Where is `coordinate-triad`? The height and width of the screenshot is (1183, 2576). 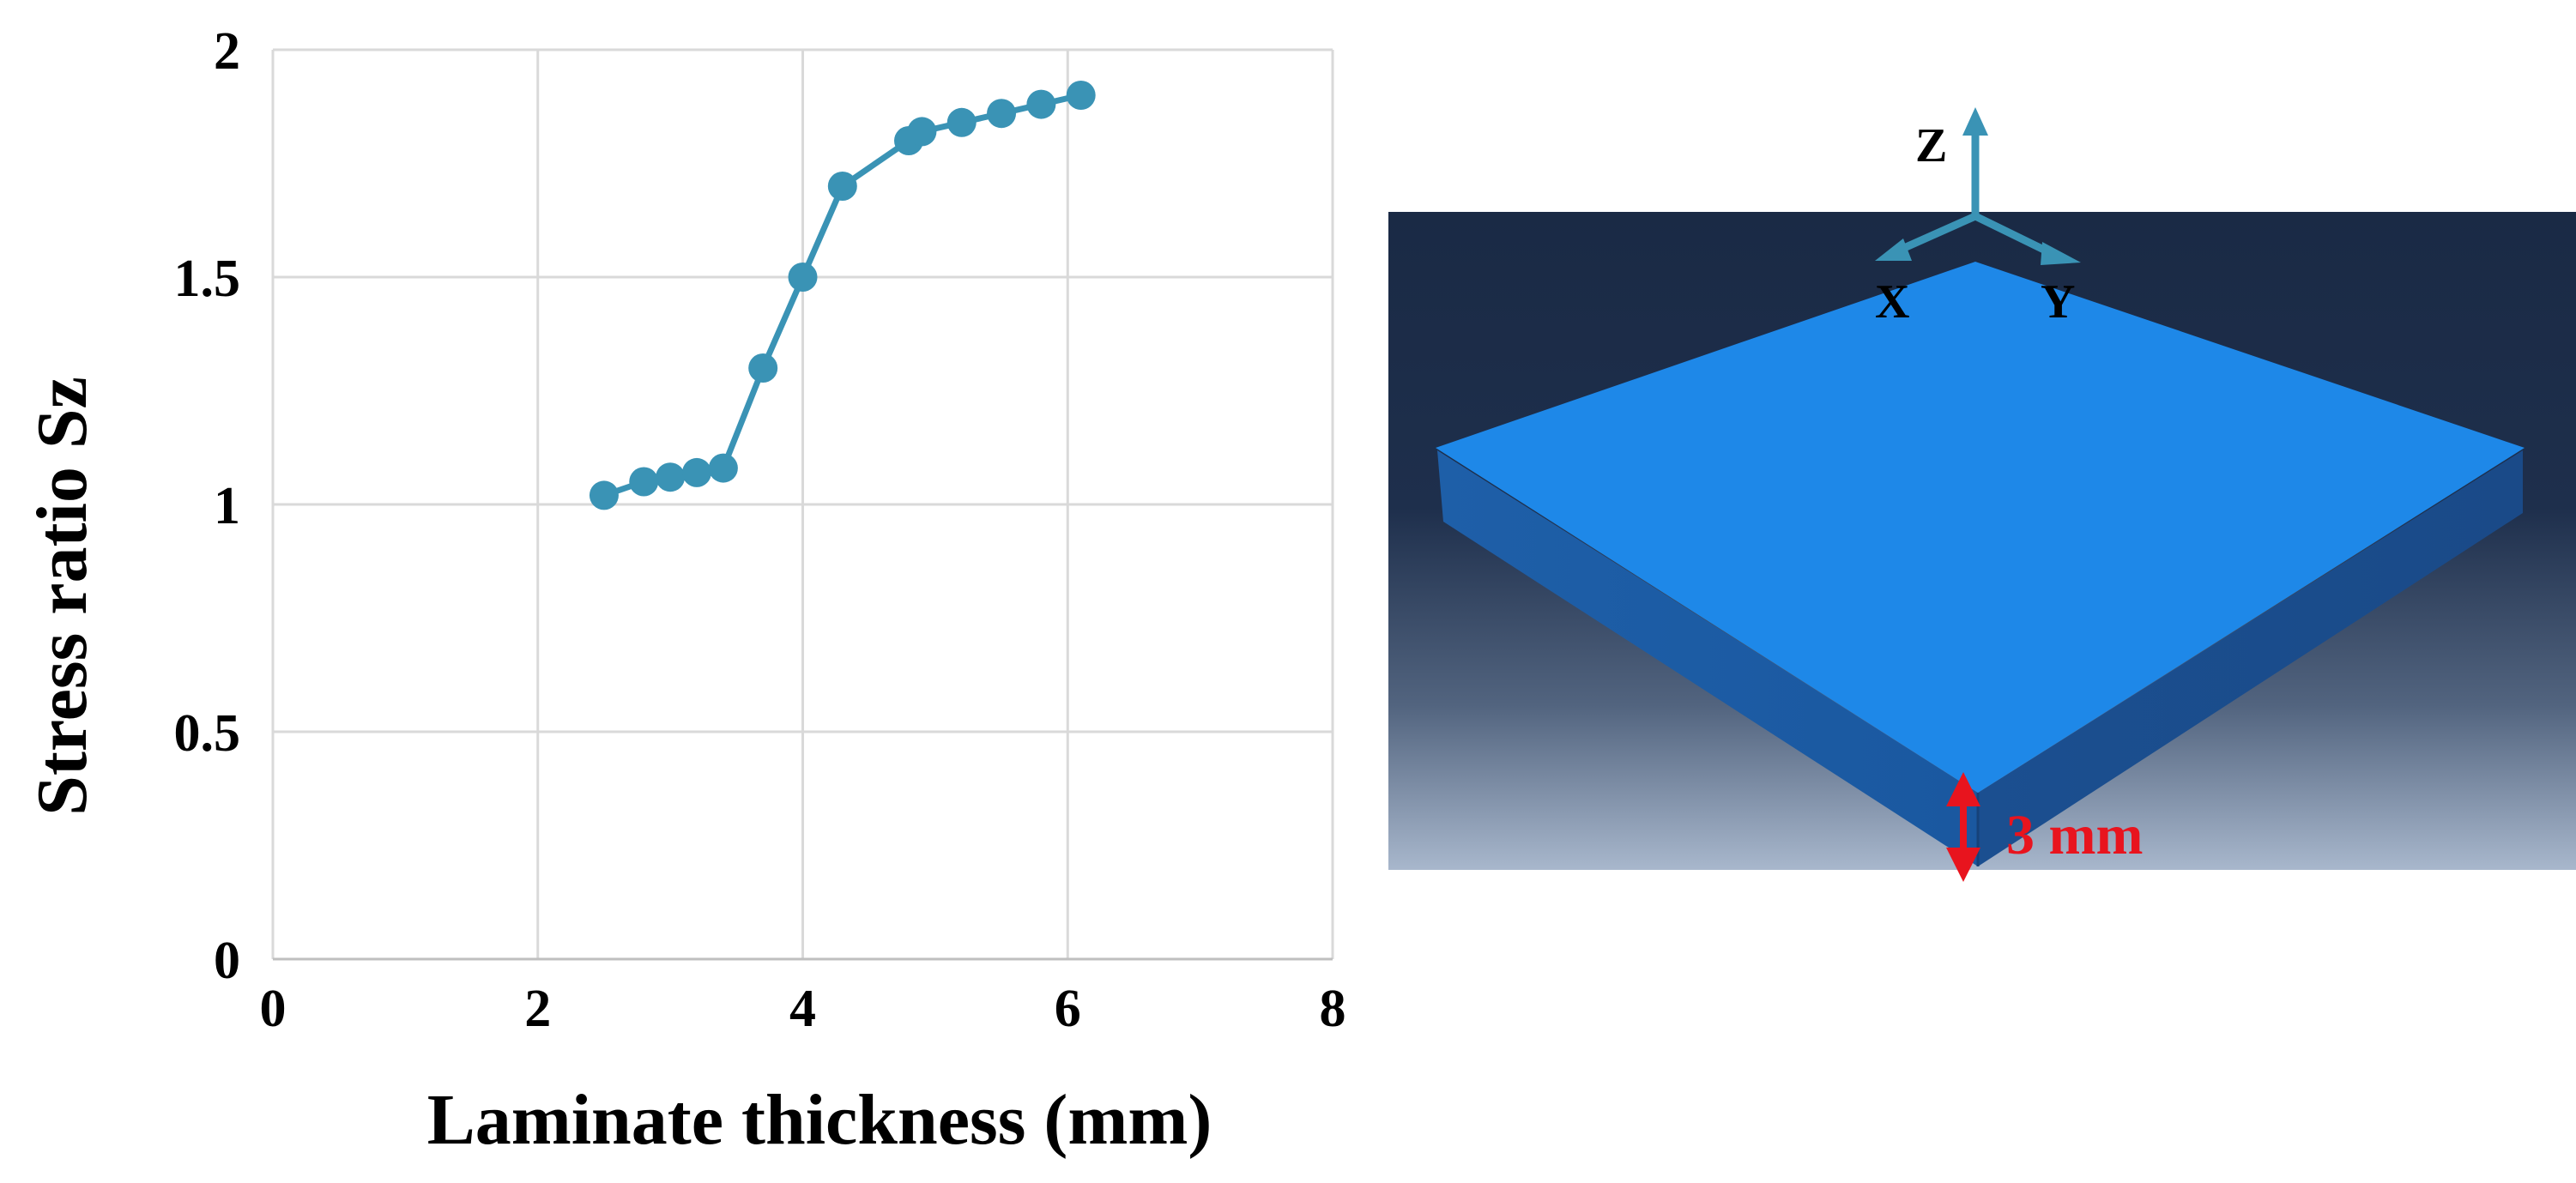 coordinate-triad is located at coordinates (1978, 186).